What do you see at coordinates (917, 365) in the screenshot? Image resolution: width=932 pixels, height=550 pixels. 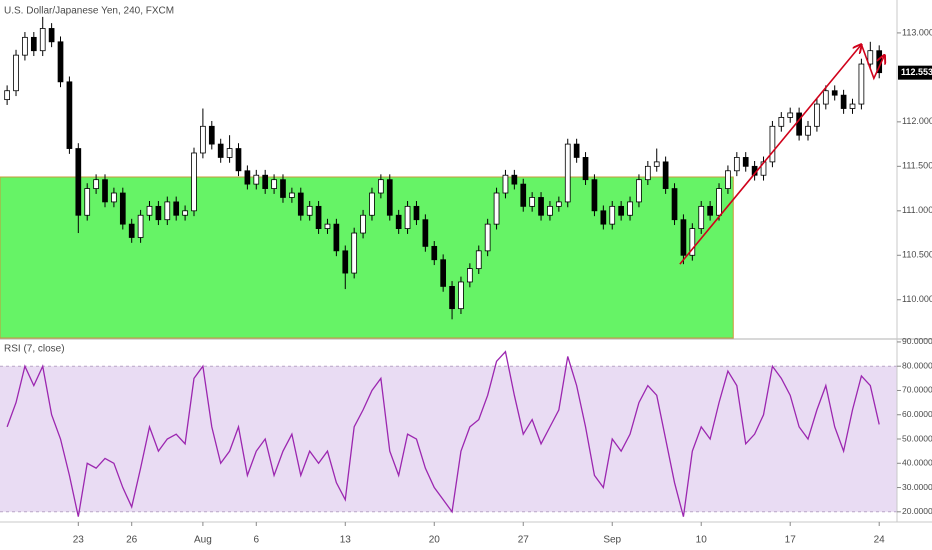 I see `rsi-y-tick-label: 80.0000` at bounding box center [917, 365].